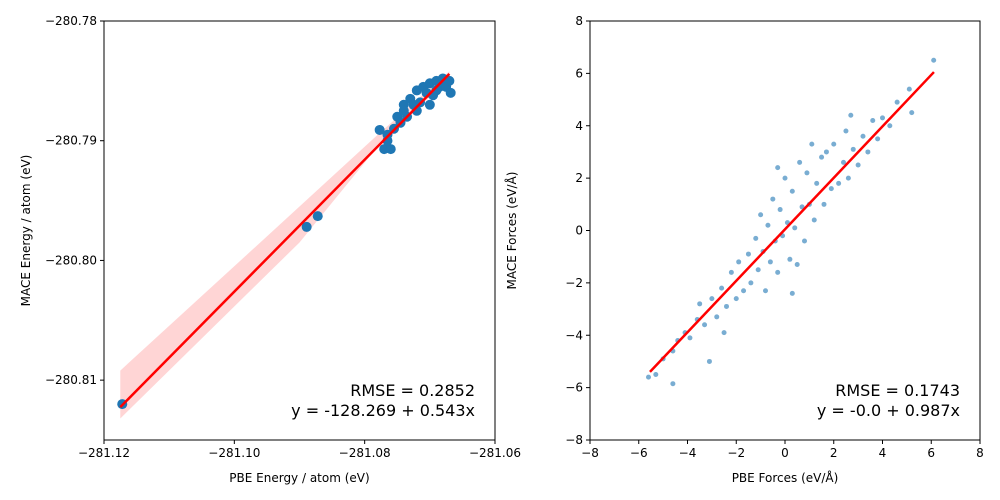  Describe the element at coordinates (639, 453) in the screenshot. I see `x-tick-label: −6` at that location.